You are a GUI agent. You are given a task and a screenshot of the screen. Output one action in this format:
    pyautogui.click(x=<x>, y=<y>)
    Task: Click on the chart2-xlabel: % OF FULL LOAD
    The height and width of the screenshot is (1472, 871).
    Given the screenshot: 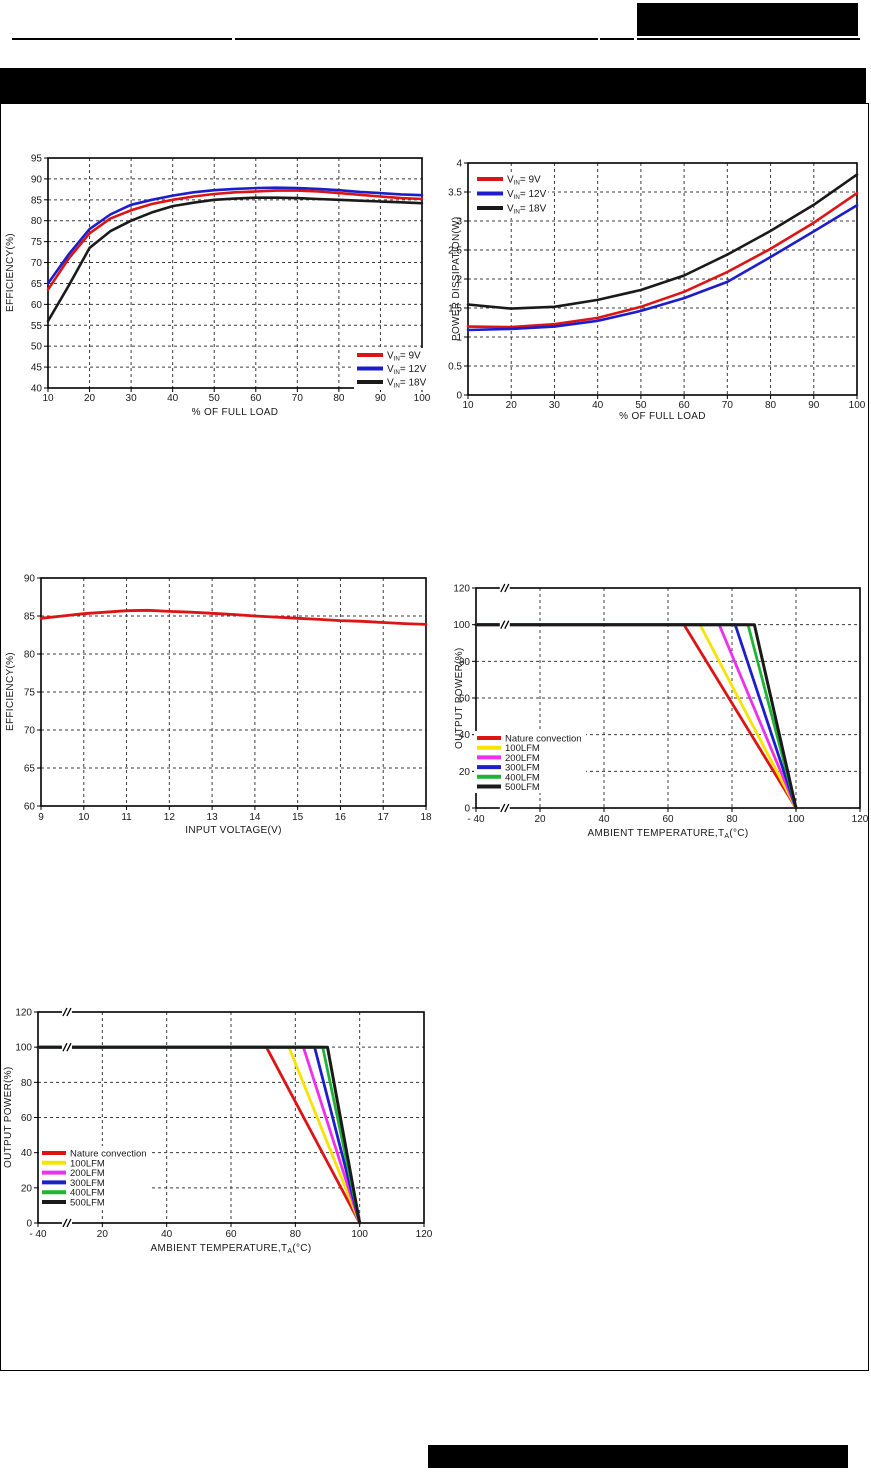 What is the action you would take?
    pyautogui.click(x=662, y=416)
    